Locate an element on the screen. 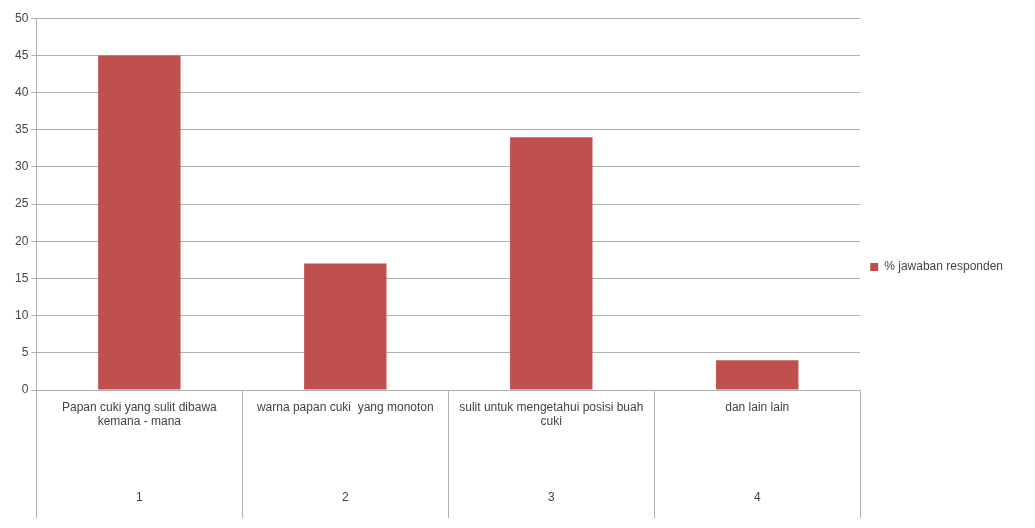 Image resolution: width=1035 pixels, height=528 pixels. y-tick-label: 25 is located at coordinates (21, 203).